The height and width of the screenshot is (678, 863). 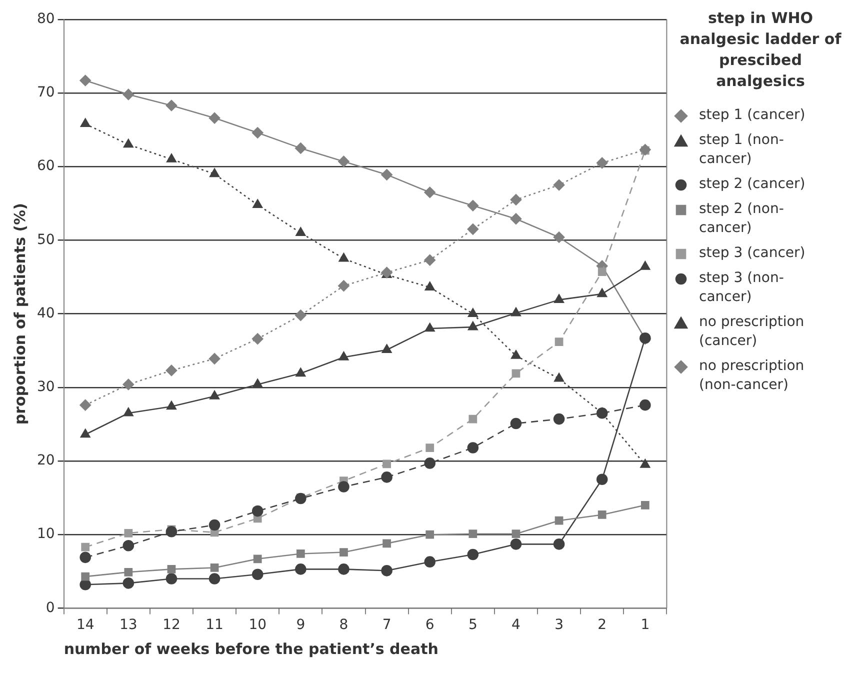 I want to click on x-tick-label: 4, so click(x=516, y=625).